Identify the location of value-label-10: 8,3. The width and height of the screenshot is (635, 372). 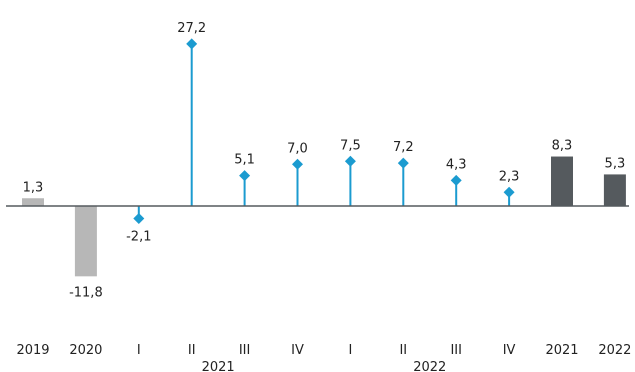
(562, 146).